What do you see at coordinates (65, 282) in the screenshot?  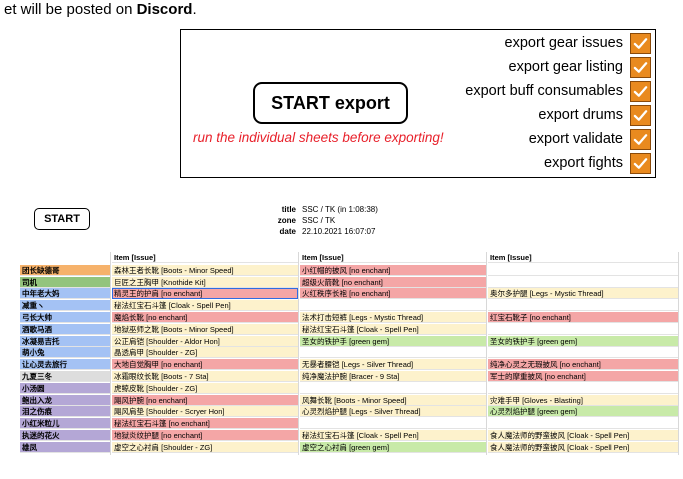 I see `player-name-cell: 司机` at bounding box center [65, 282].